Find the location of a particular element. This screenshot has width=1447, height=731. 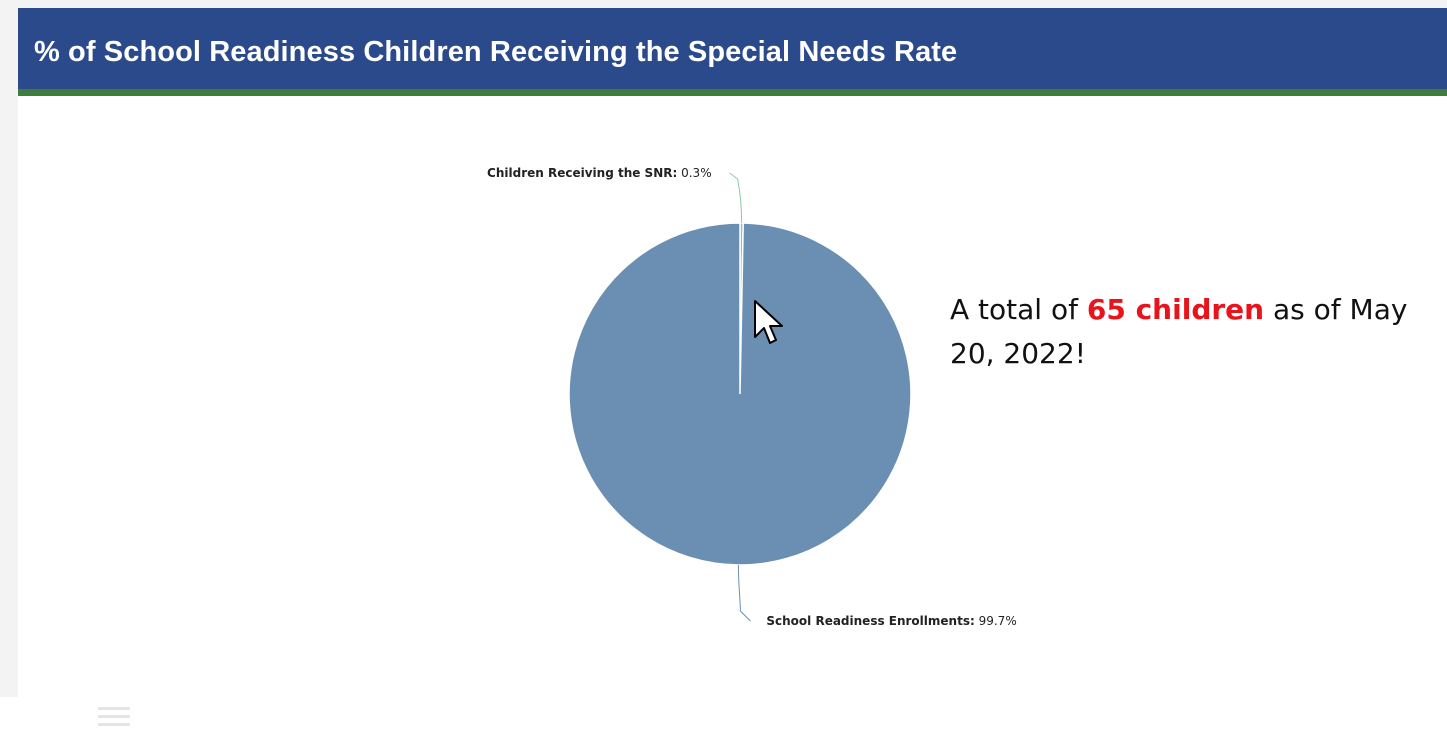

data-label-name: School Readiness Enrollments: is located at coordinates (870, 621).